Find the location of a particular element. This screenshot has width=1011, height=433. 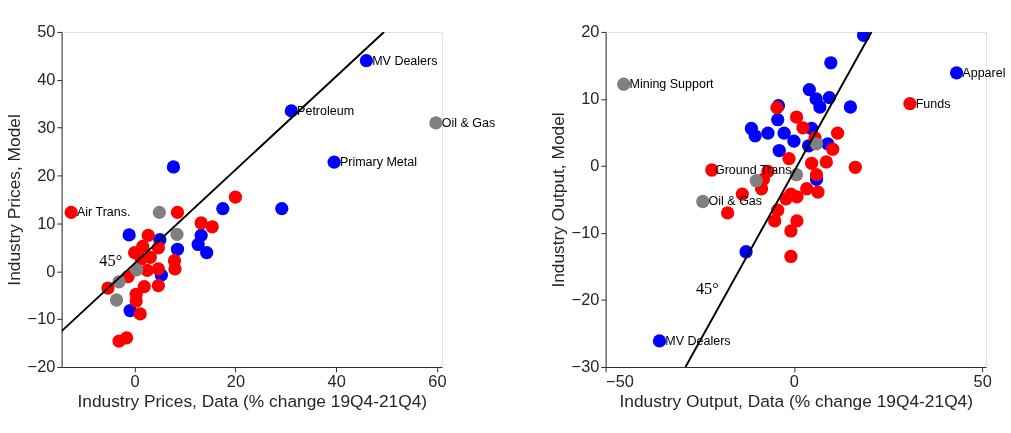

x-axis-title: Industry Output, Data (% change 19Q4-21Q4) is located at coordinates (796, 400).